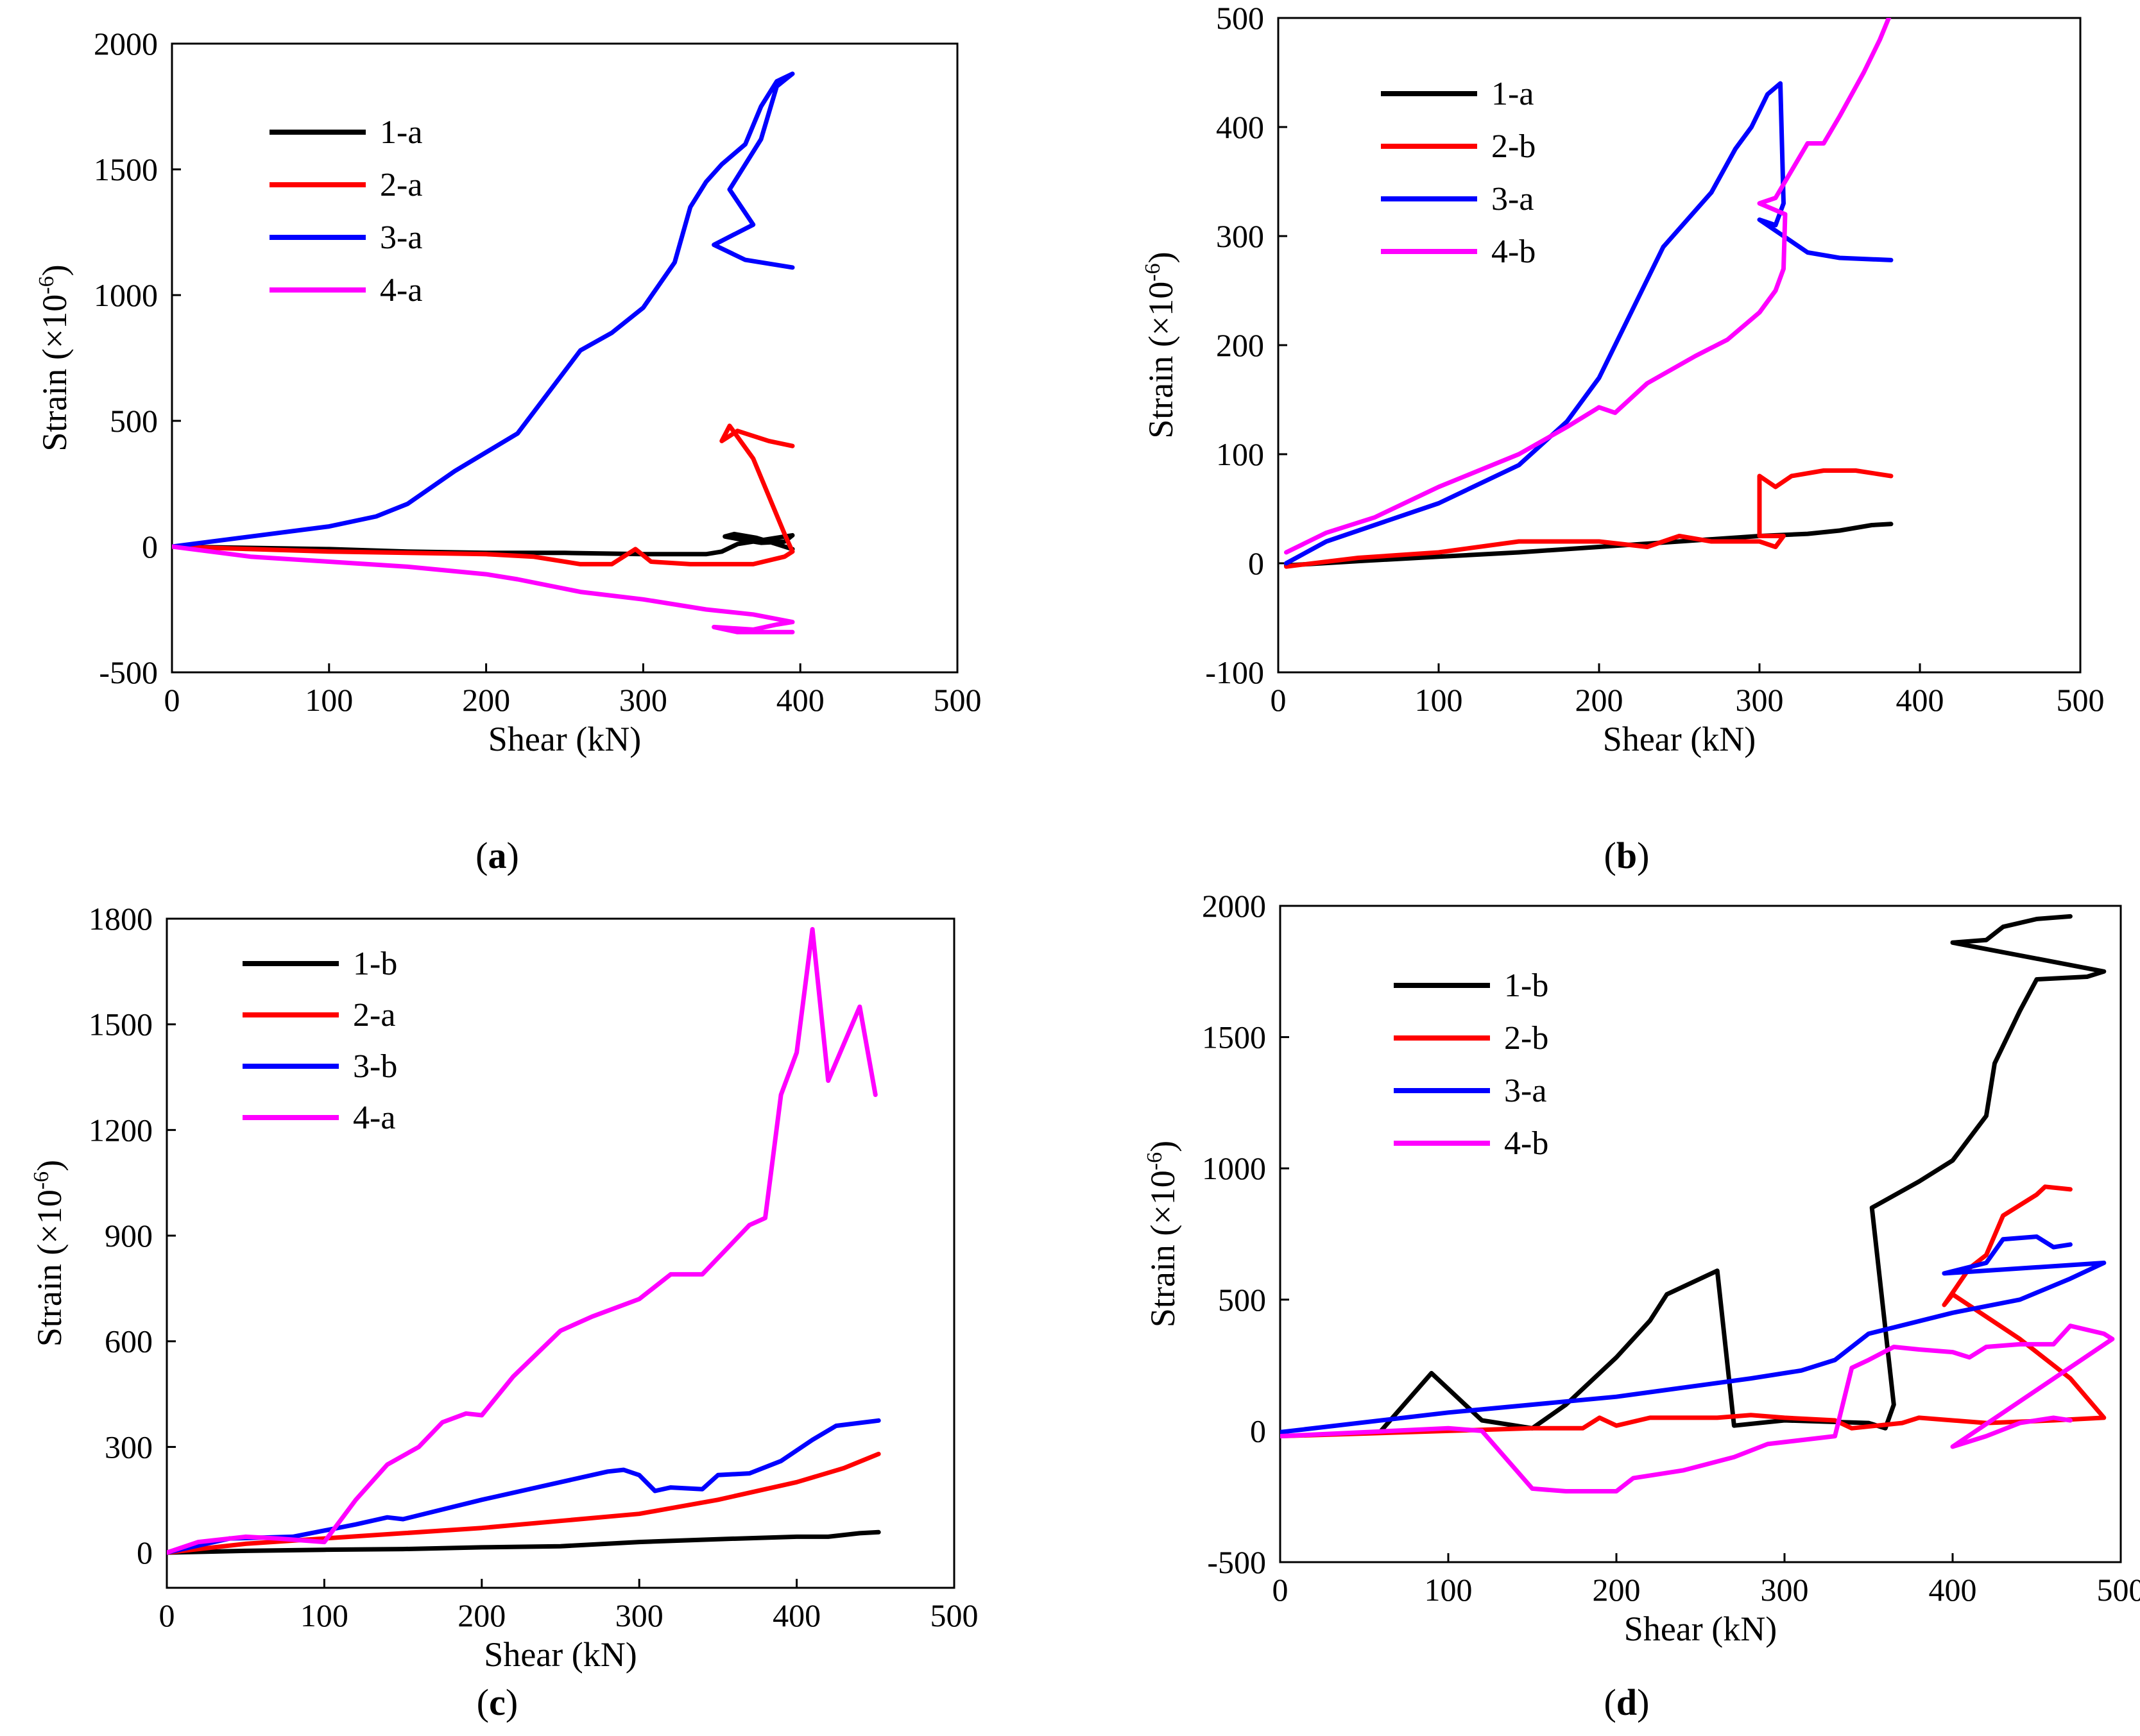 The width and height of the screenshot is (2140, 1736). I want to click on y-tick-label: 200, so click(1240, 345).